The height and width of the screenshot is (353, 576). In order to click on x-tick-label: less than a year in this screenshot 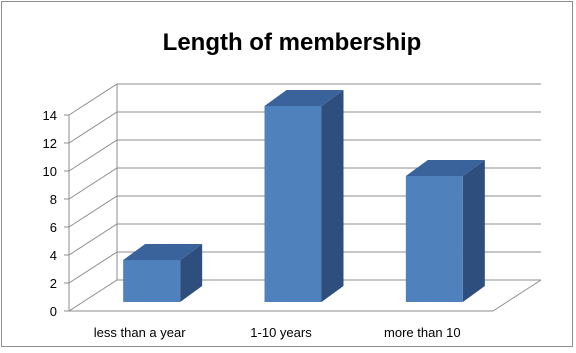, I will do `click(140, 332)`.